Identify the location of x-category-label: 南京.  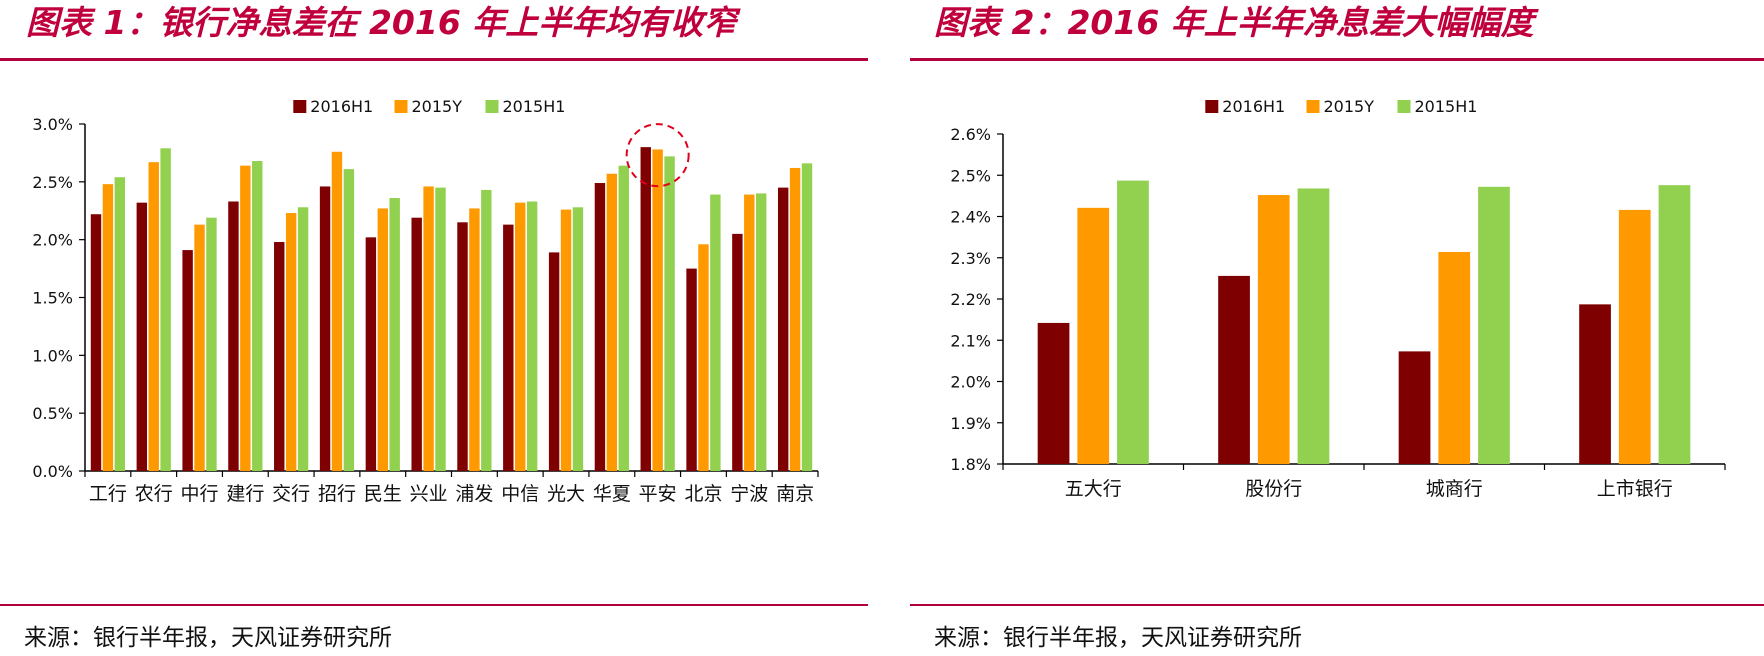
(795, 494).